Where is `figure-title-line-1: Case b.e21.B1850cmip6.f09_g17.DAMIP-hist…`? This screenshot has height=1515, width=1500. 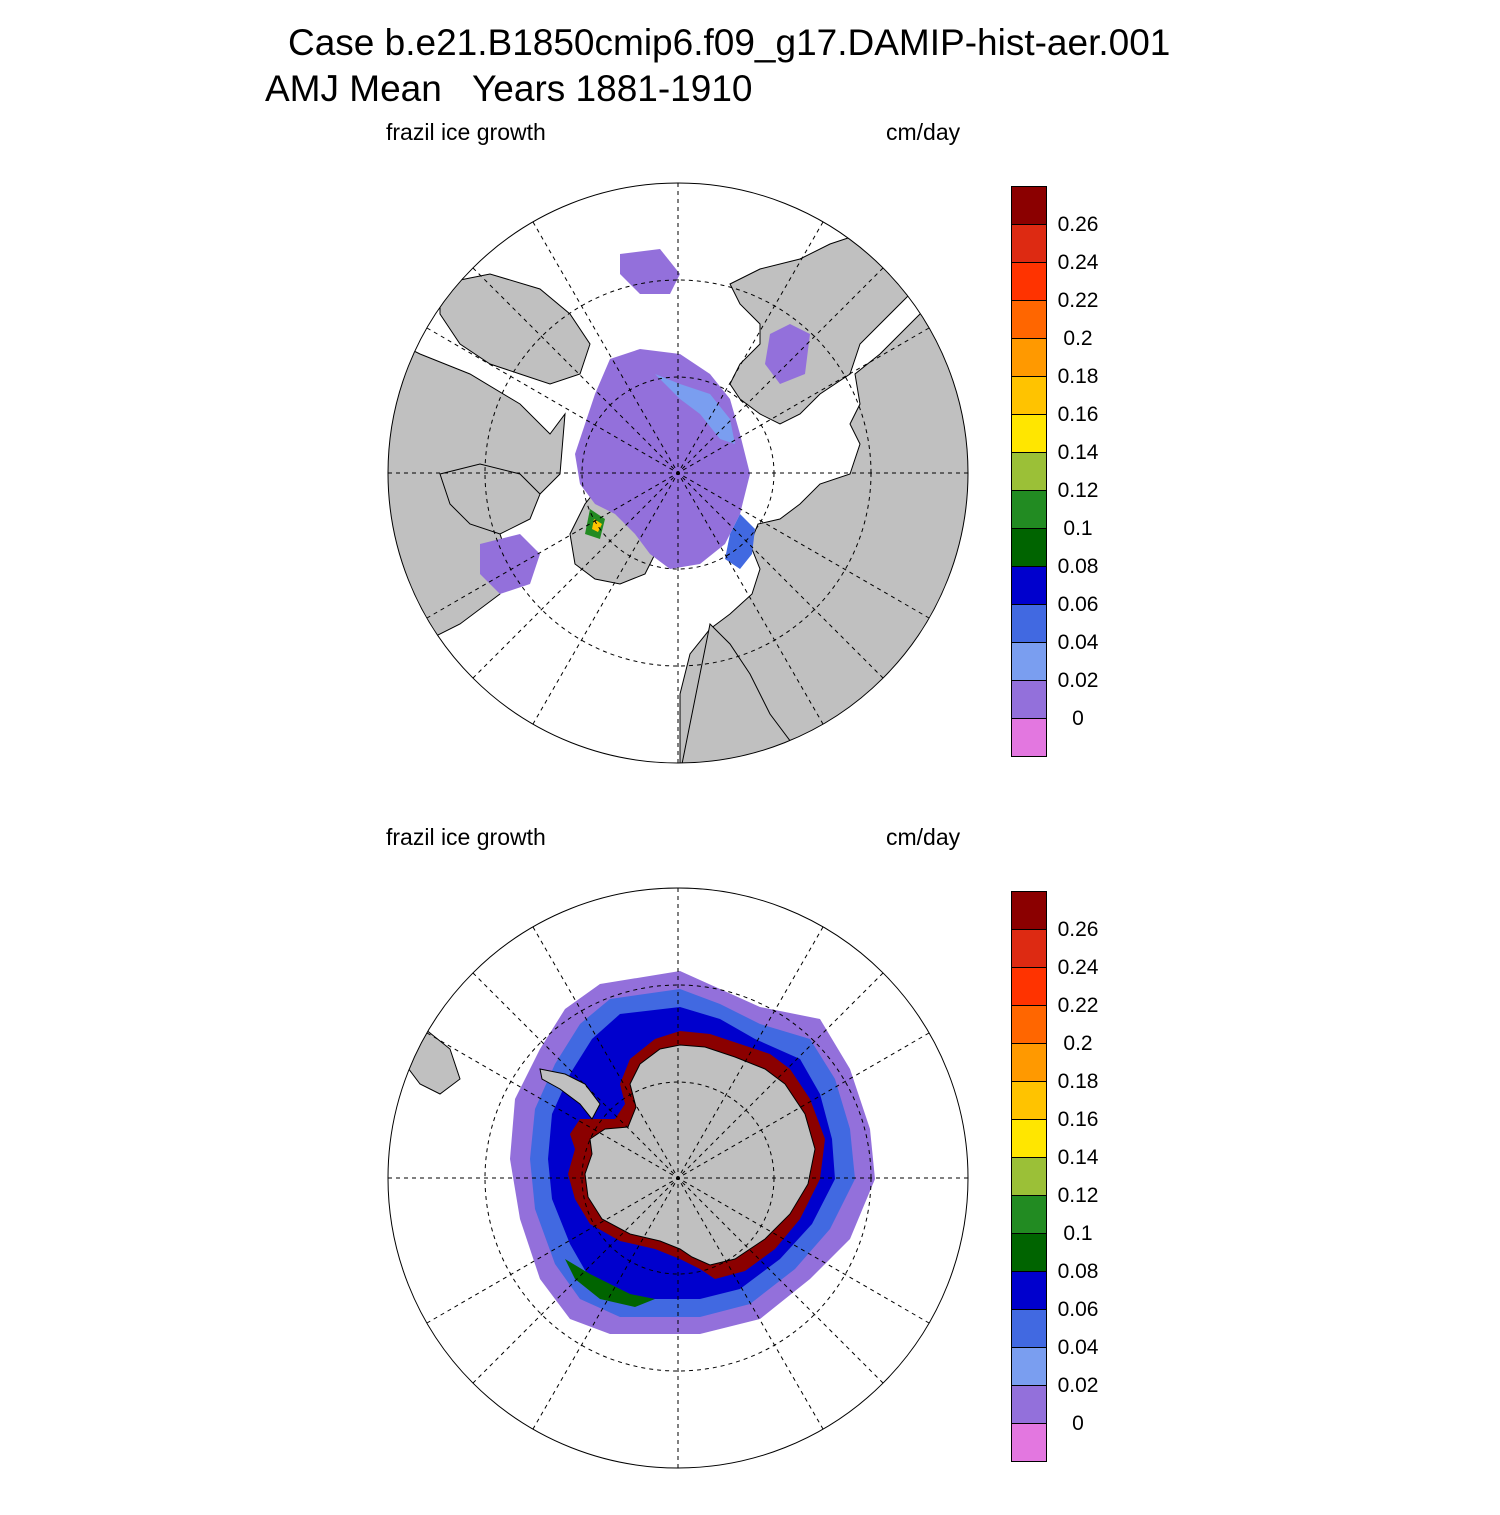
figure-title-line-1: Case b.e21.B1850cmip6.f09_g17.DAMIP-hist… is located at coordinates (729, 42).